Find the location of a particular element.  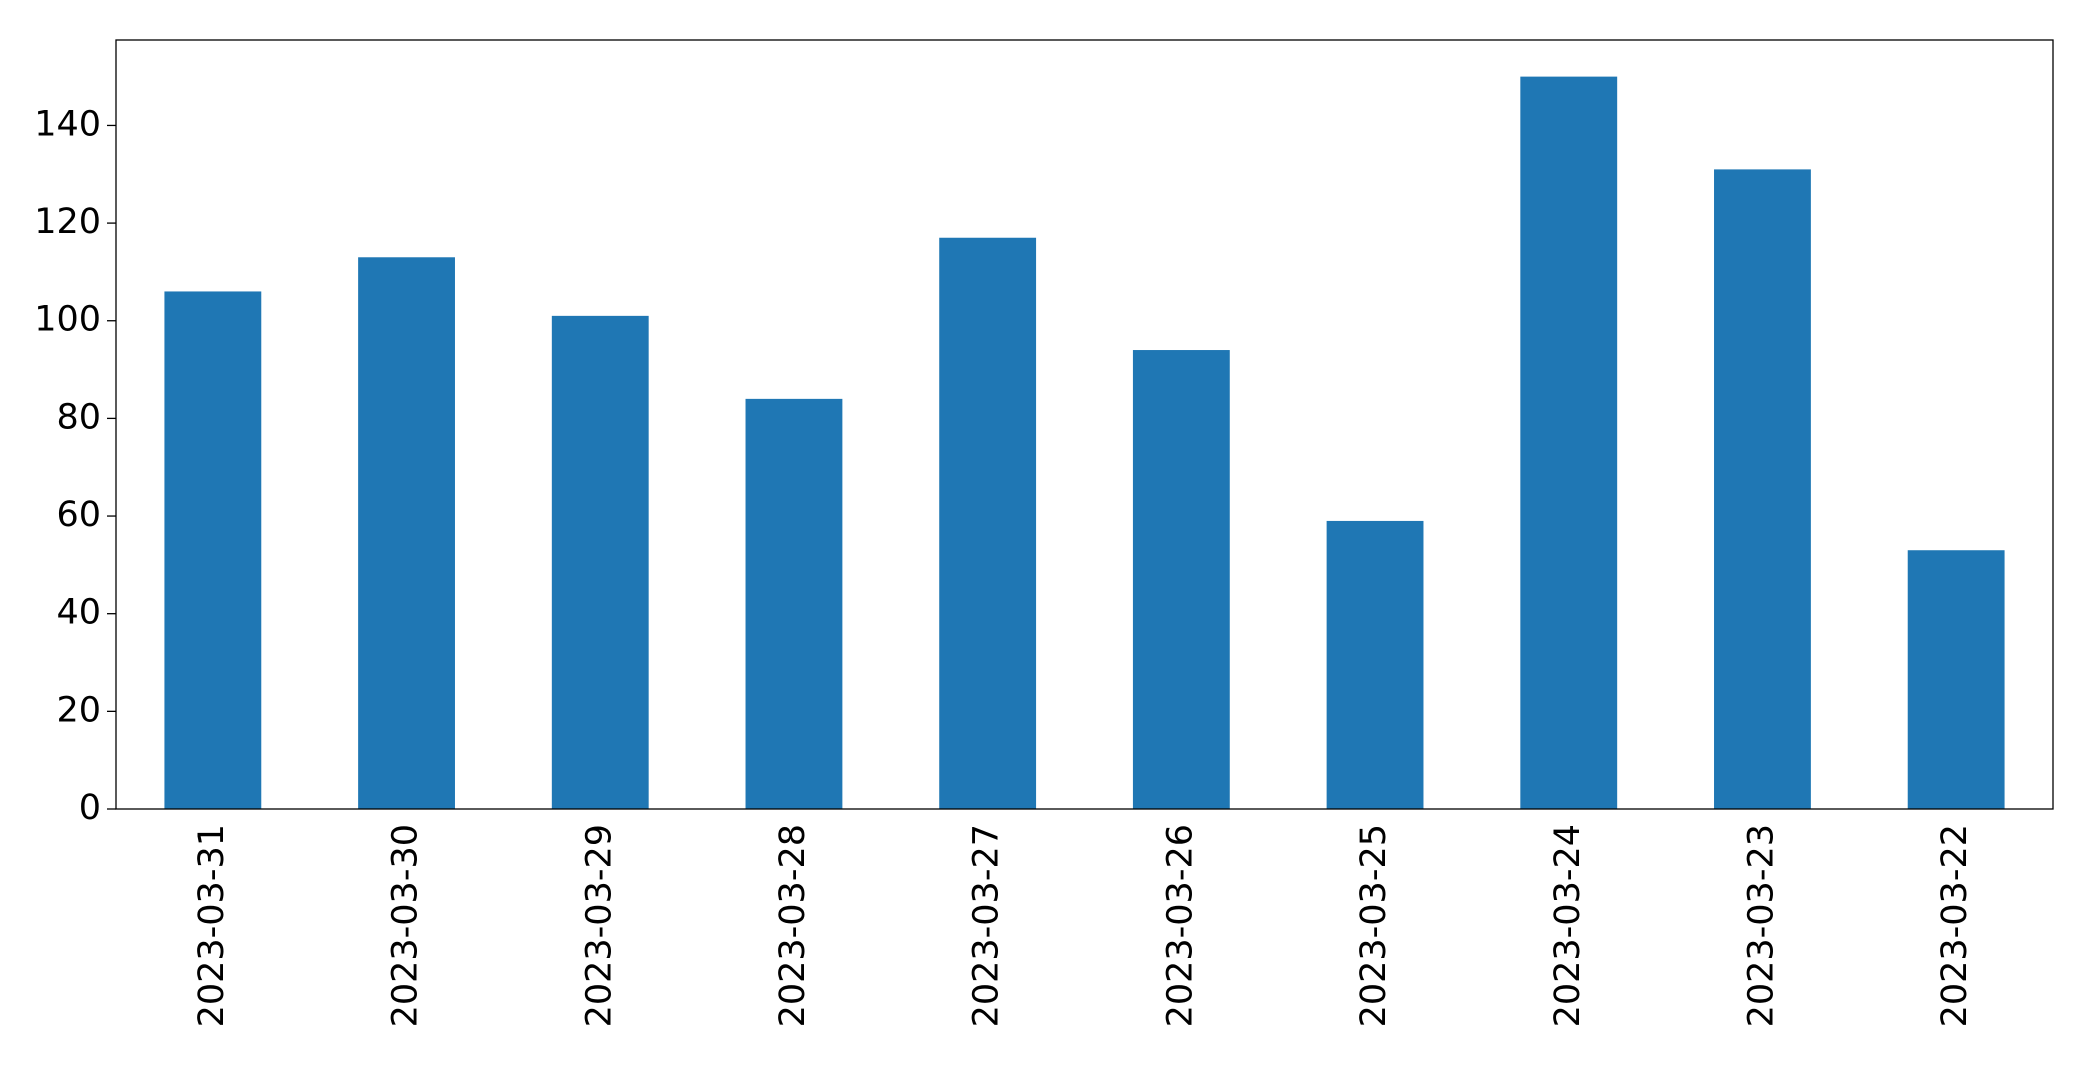

x-tick-label: 2023-03-30 is located at coordinates (406, 925).